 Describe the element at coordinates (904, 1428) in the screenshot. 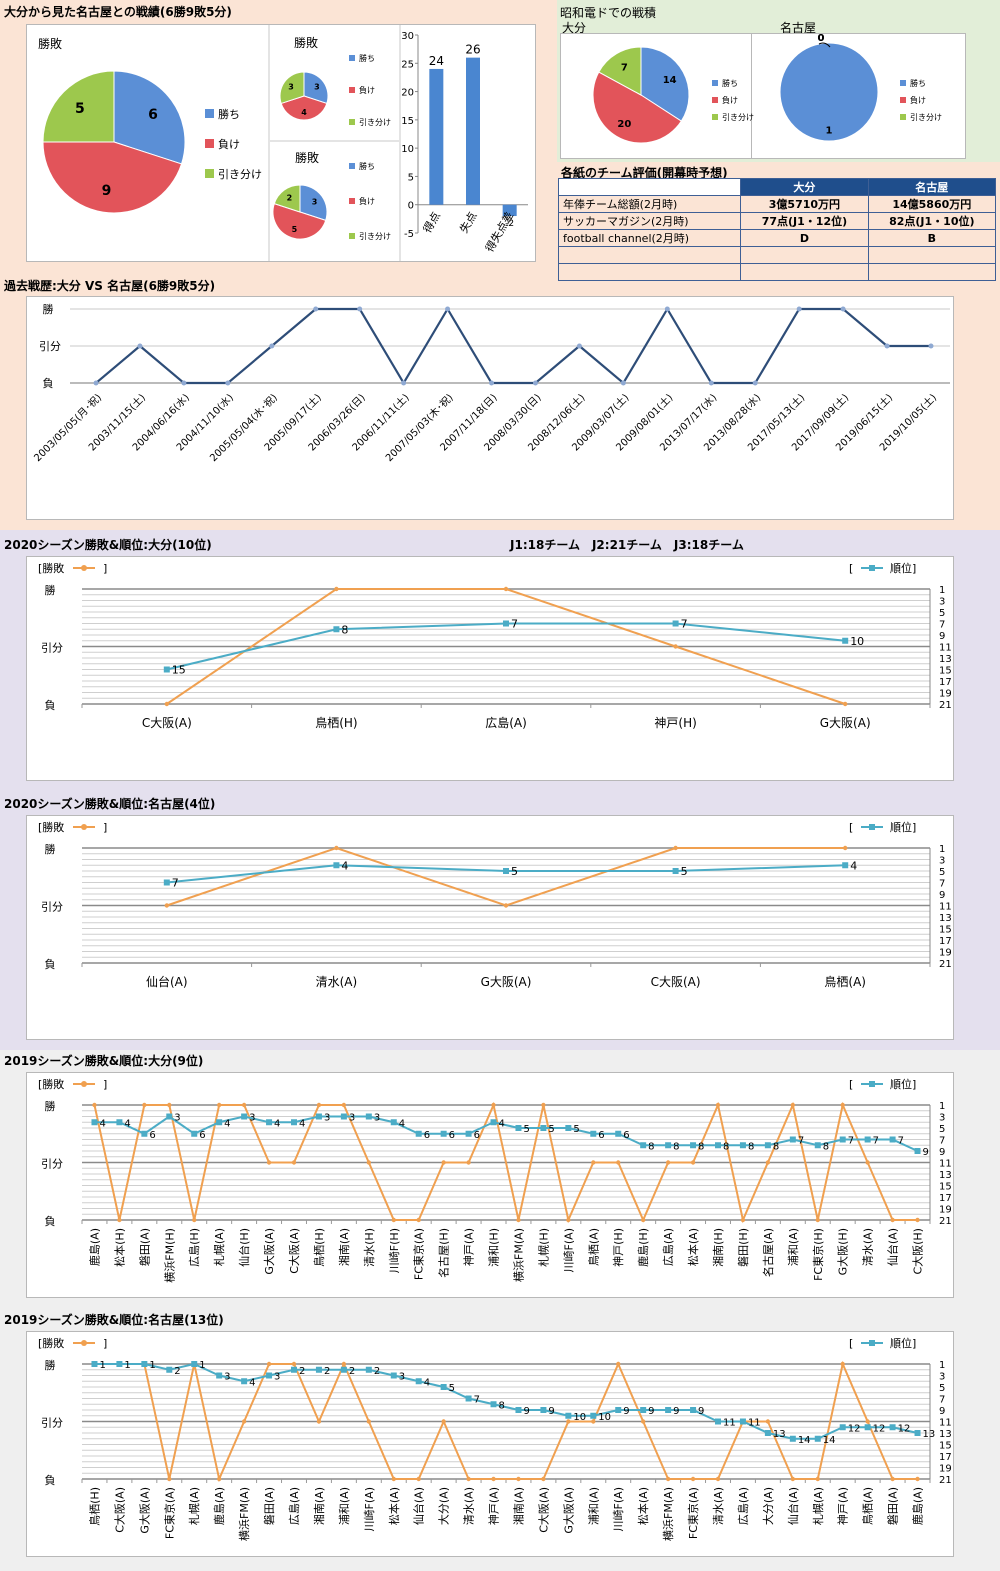

I see `rank-data-label: 12` at that location.